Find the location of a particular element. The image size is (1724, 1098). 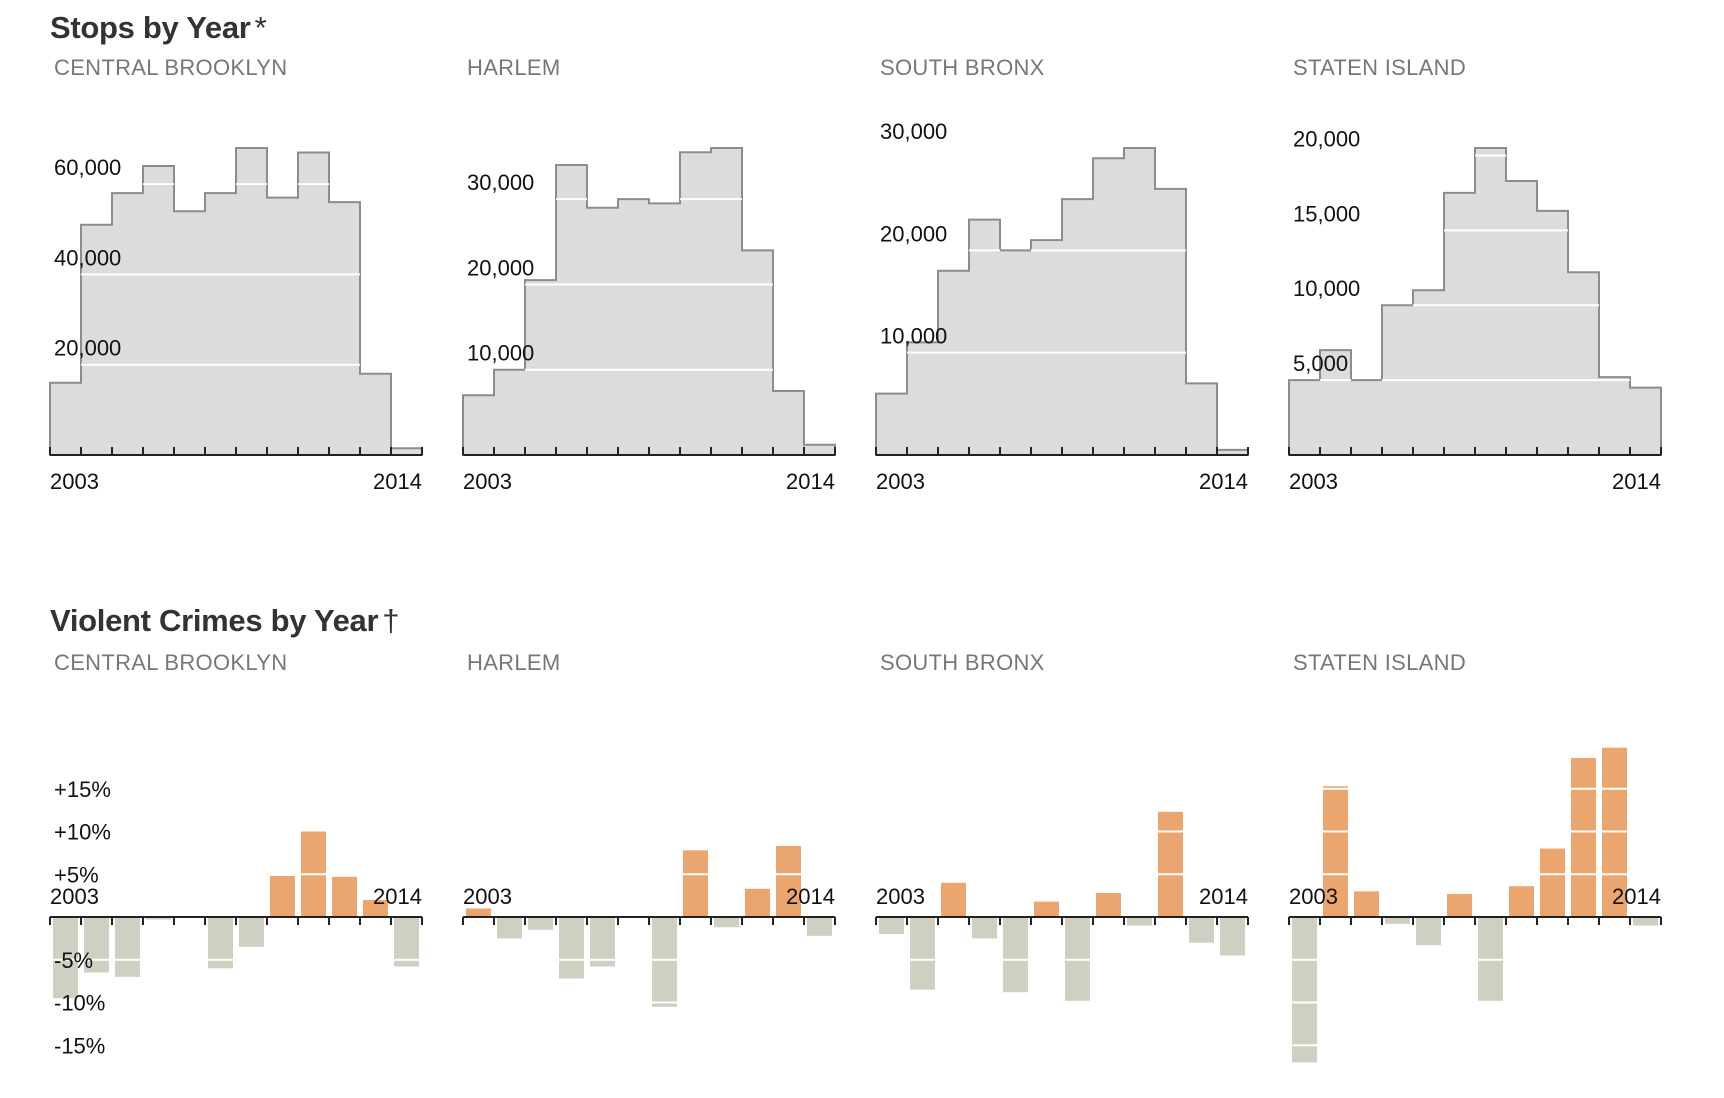

region-label: STATEN ISLAND is located at coordinates (1379, 662).